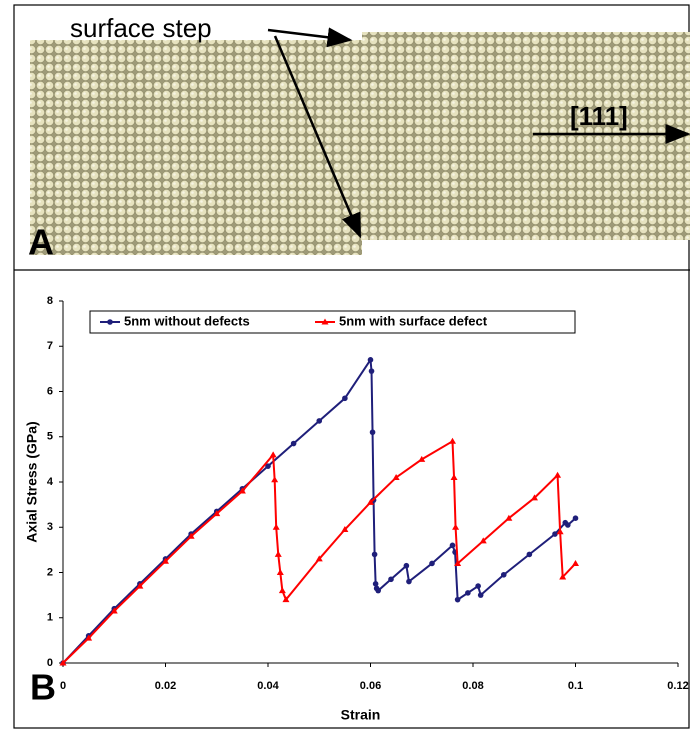 This screenshot has width=690, height=729. What do you see at coordinates (268, 686) in the screenshot?
I see `x-tick-label: 0.04` at bounding box center [268, 686].